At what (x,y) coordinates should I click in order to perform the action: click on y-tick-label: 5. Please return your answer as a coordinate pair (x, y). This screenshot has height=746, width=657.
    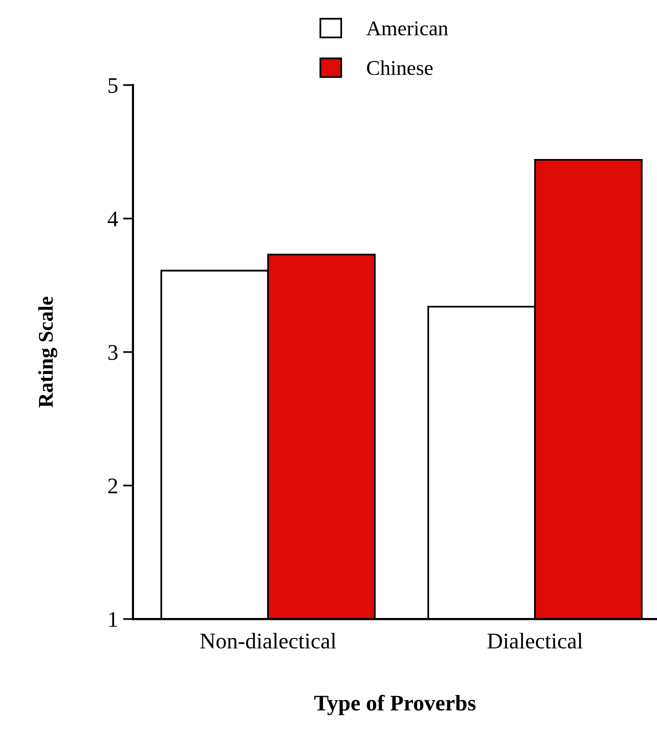
    Looking at the image, I should click on (113, 85).